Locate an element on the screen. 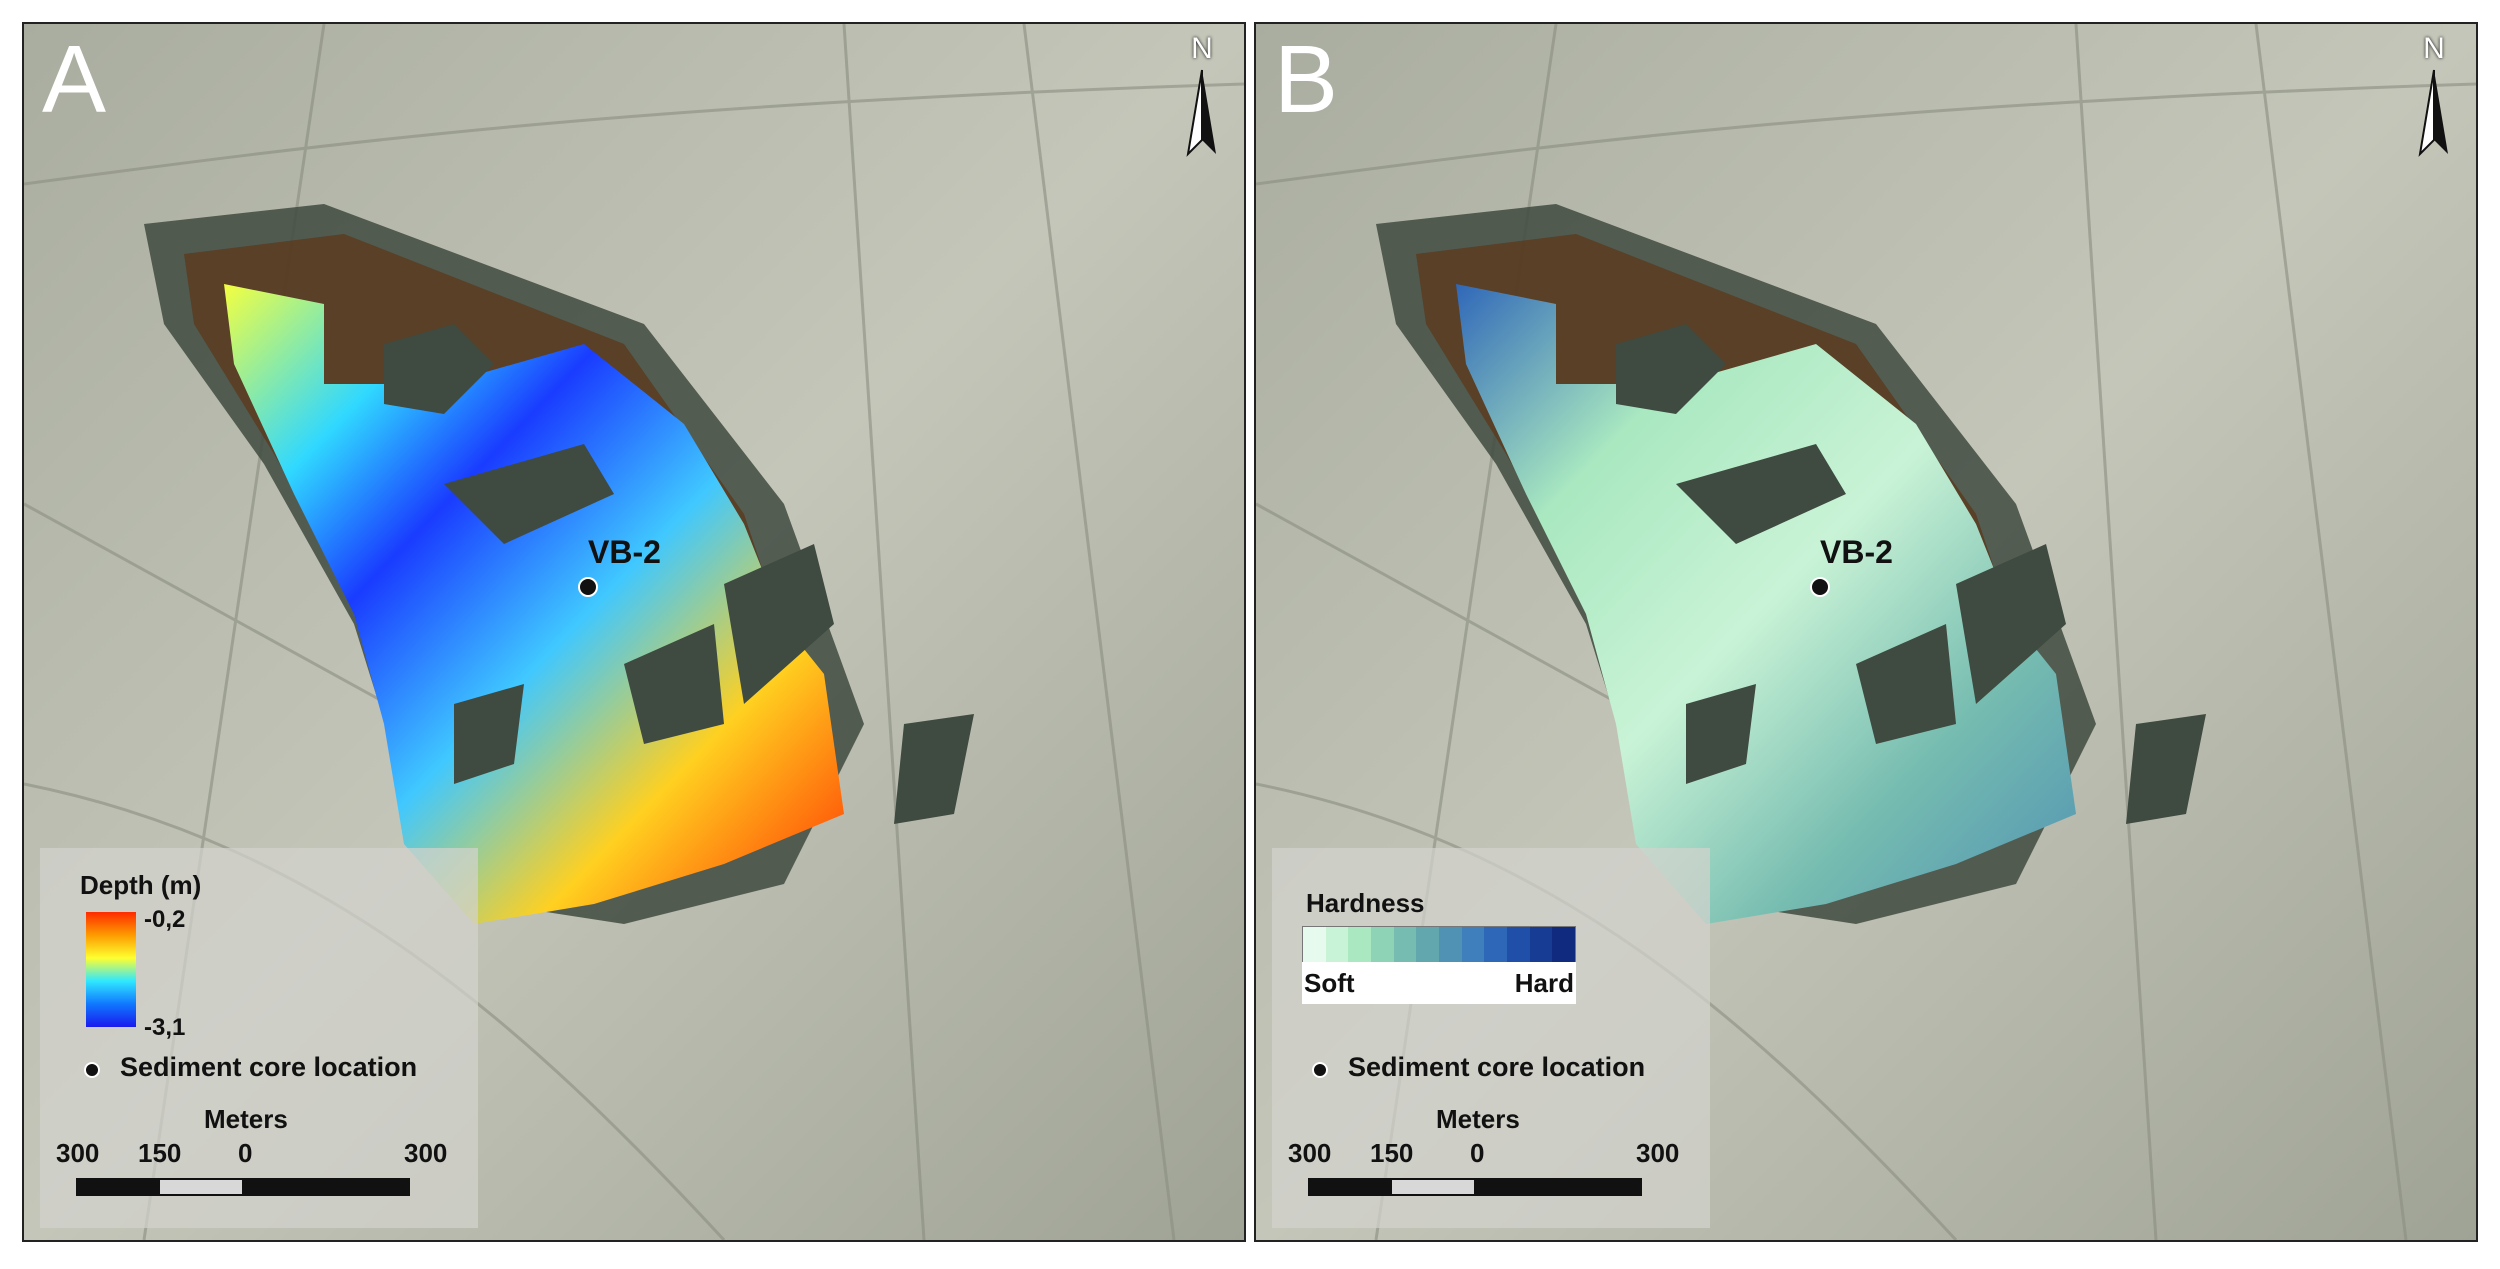 This screenshot has width=2500, height=1269. depth-color-ramp is located at coordinates (111, 969).